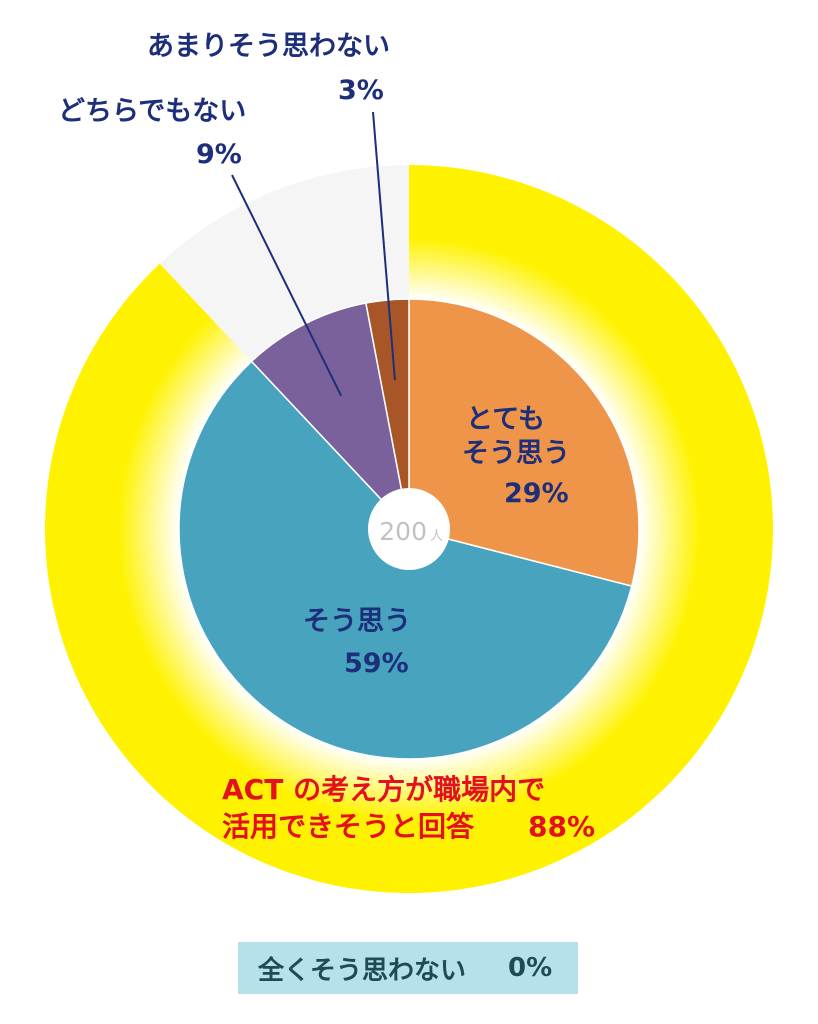 The width and height of the screenshot is (818, 1024). I want to click on ring-label-line2: 活用できそうと回答, so click(348, 826).